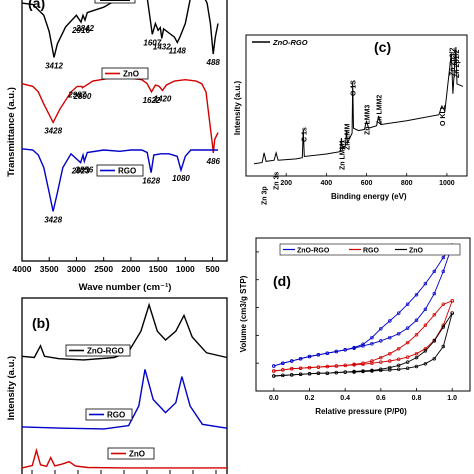 The width and height of the screenshot is (474, 474). Describe the element at coordinates (131, 74) in the screenshot. I see `panel-a-legend-label: ZnO` at that location.